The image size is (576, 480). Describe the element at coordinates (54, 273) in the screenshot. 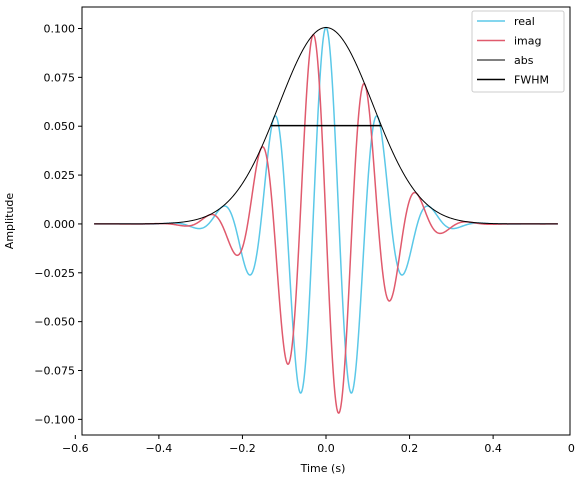

I see `y-tick-label: −0.025` at that location.